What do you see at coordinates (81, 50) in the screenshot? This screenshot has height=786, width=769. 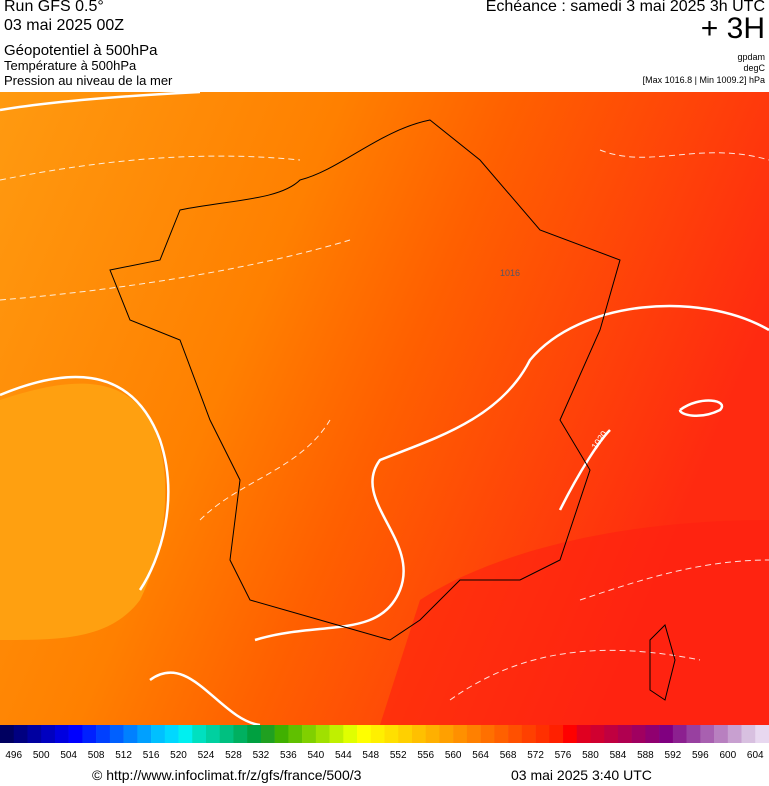 I see `field-label: Géopotentiel à 500hPa` at bounding box center [81, 50].